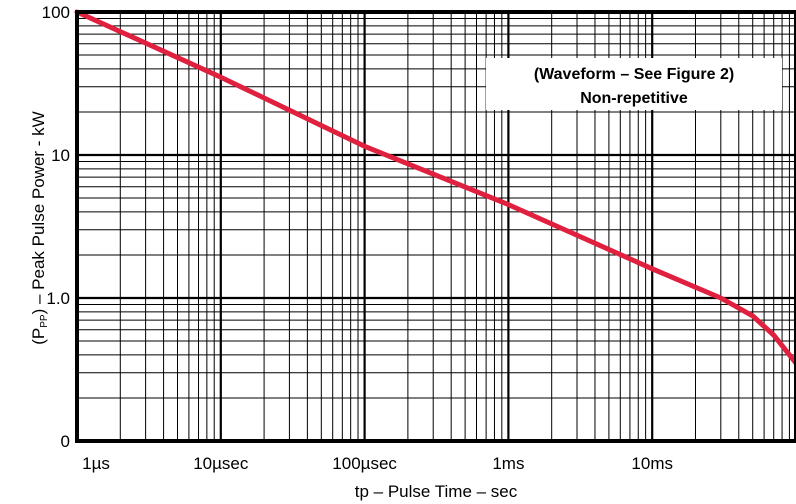 Image resolution: width=796 pixels, height=504 pixels. I want to click on y-axis-title: (PPP) – Peak Pulse Power - kW, so click(39, 227).